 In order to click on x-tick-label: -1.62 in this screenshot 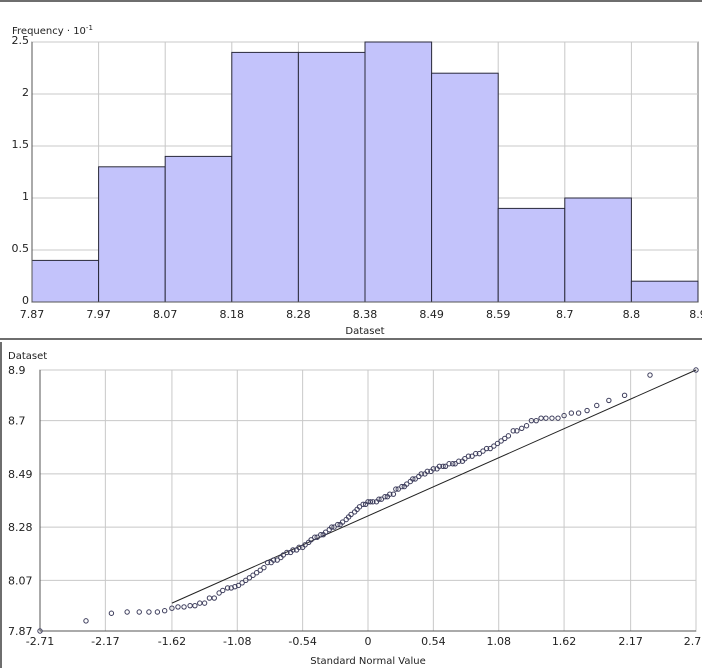, I will do `click(172, 641)`.